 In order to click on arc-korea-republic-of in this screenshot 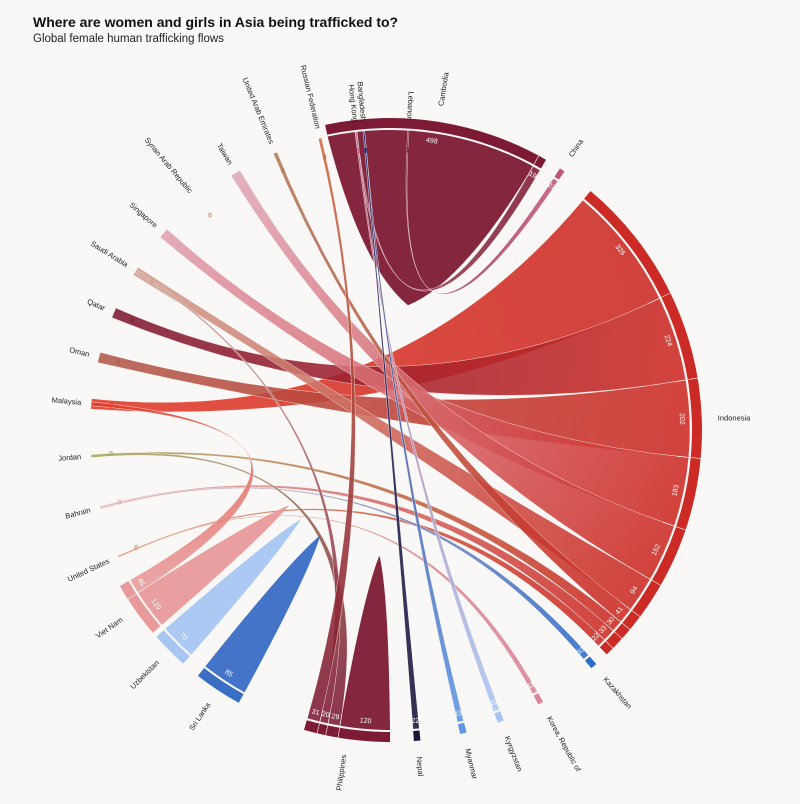, I will do `click(538, 699)`.